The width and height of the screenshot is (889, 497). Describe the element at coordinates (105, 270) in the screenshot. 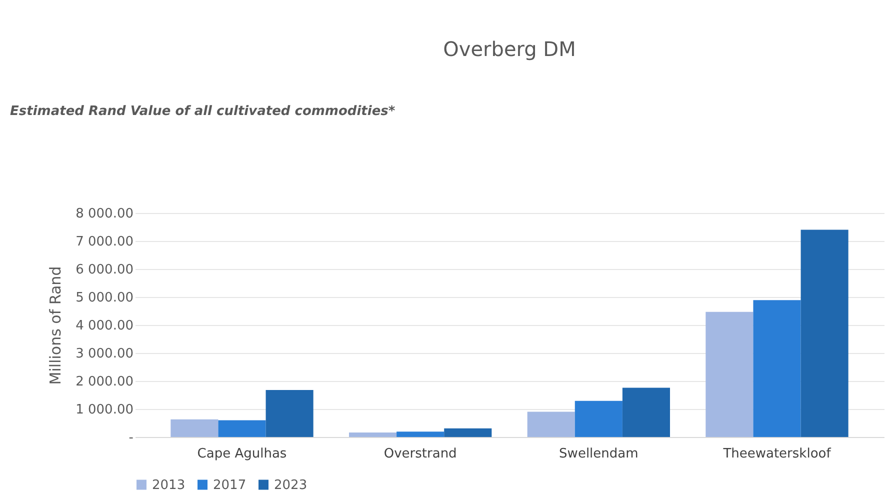

I see `y-tick-label: 6 000.00` at that location.